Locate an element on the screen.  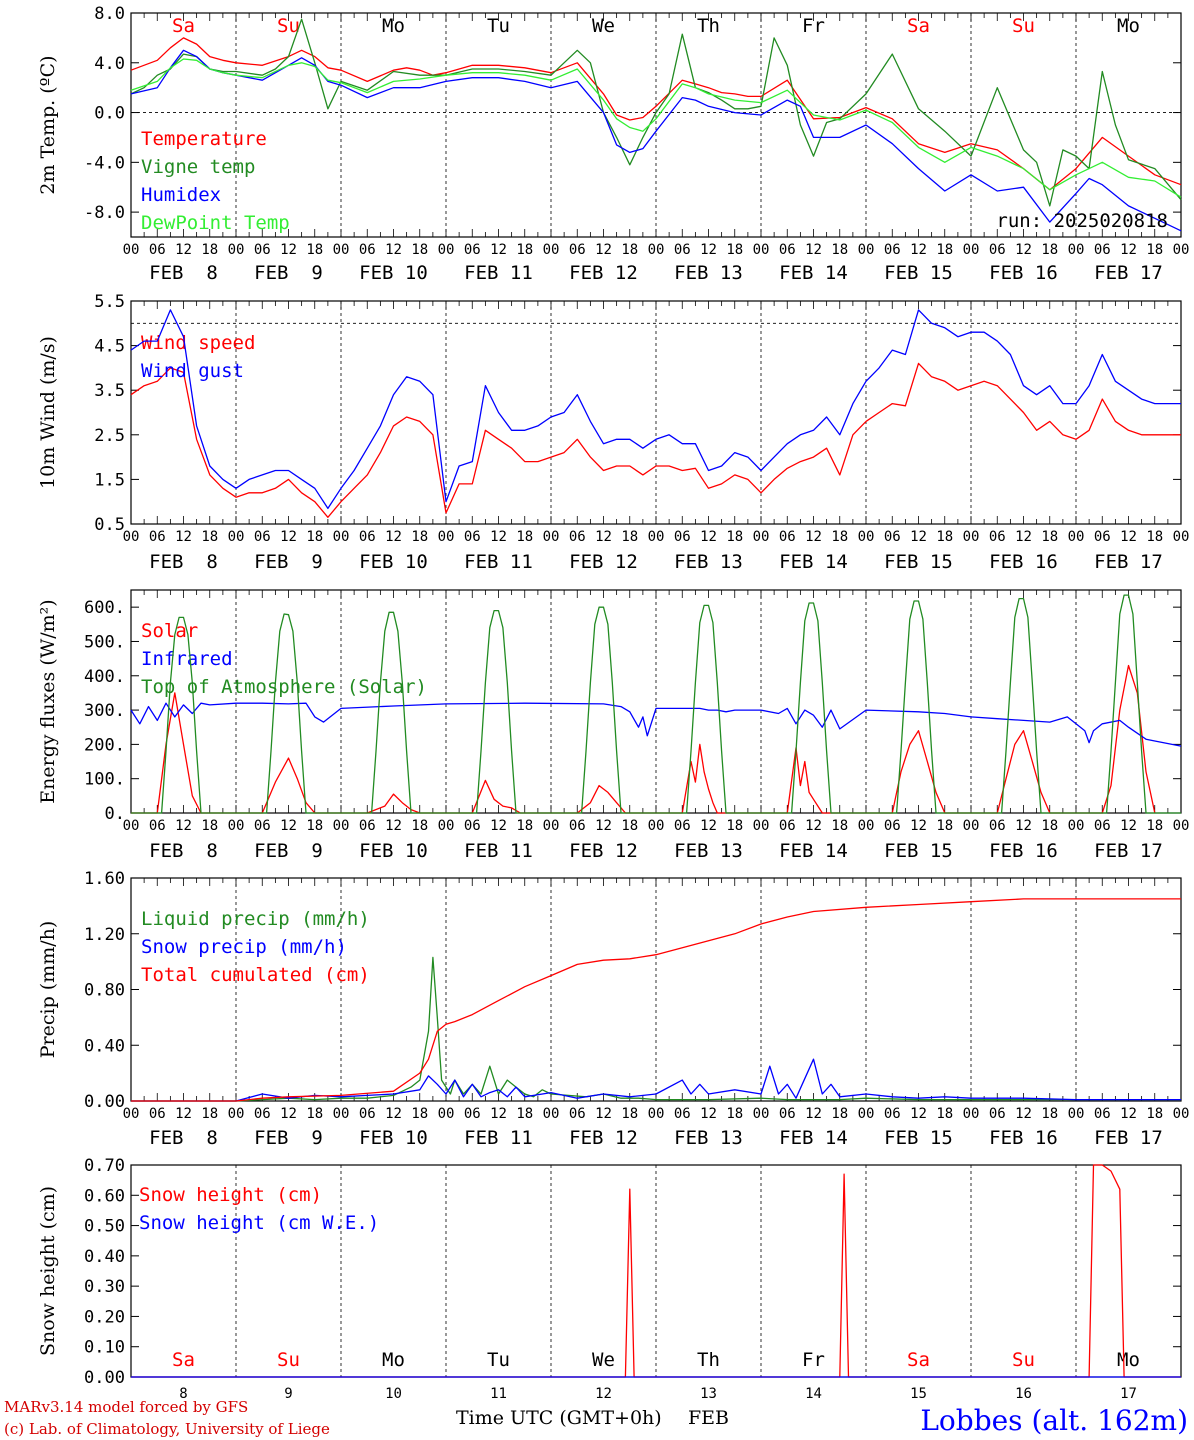
legend-entry: Total cumulated (cm) is located at coordinates (255, 975).